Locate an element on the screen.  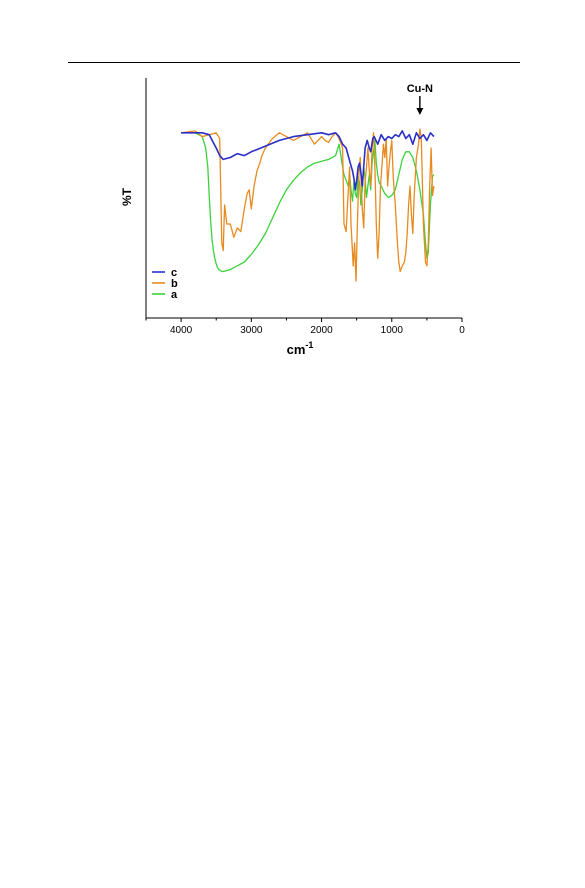
chart-axes is located at coordinates (303, 198).